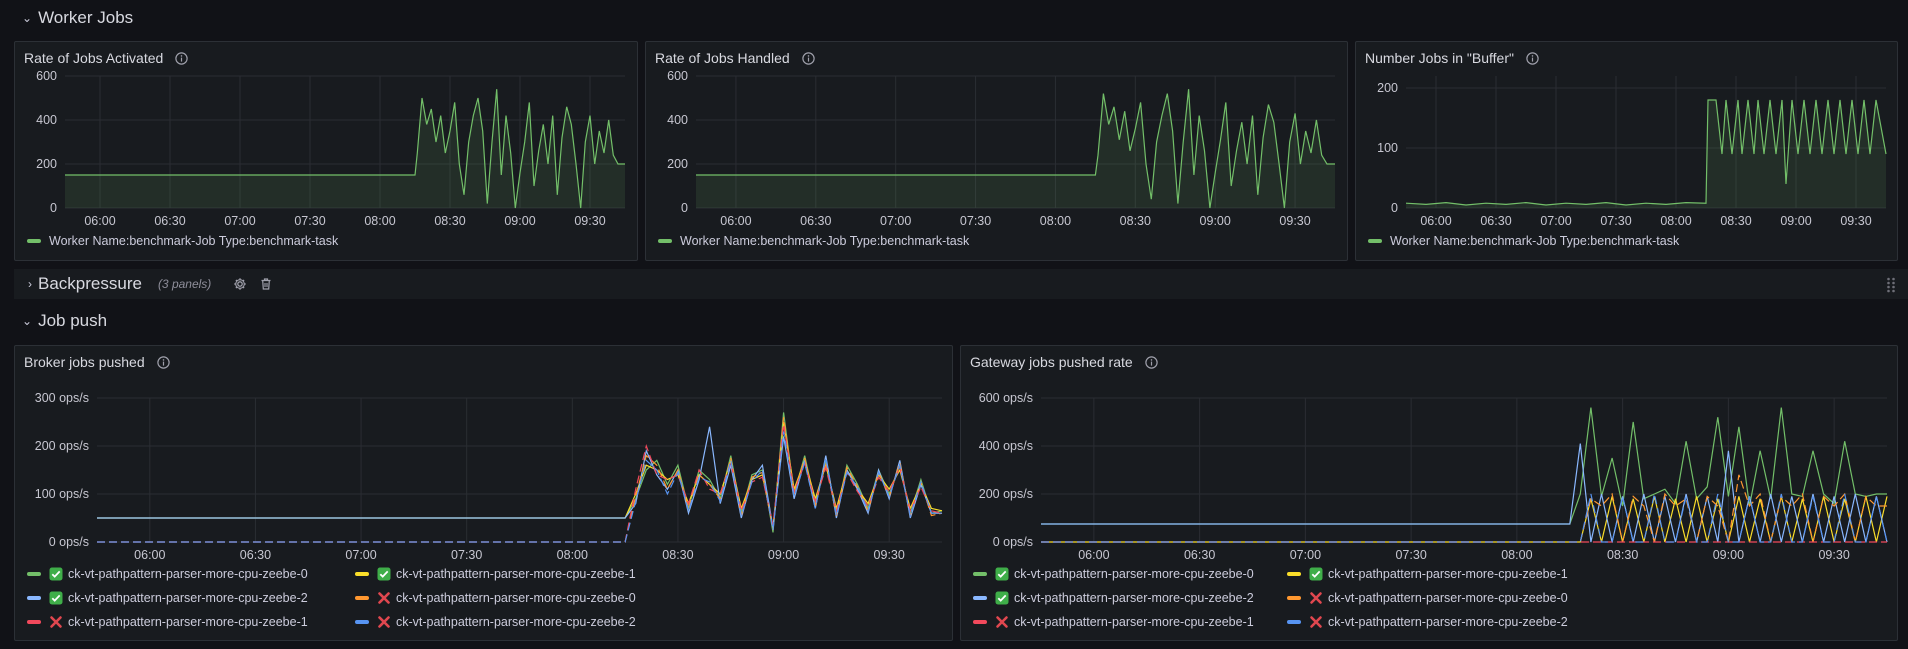 This screenshot has height=649, width=1908. What do you see at coordinates (84, 362) in the screenshot?
I see `panel-title-text: Broker jobs pushed` at bounding box center [84, 362].